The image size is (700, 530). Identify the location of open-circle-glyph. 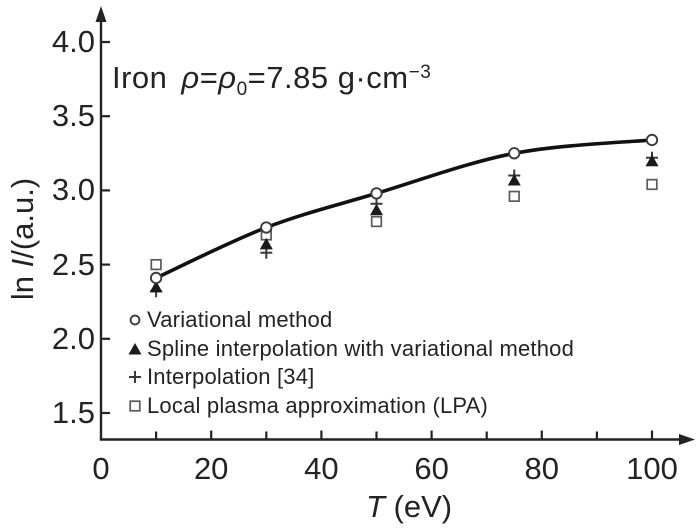
(135, 320).